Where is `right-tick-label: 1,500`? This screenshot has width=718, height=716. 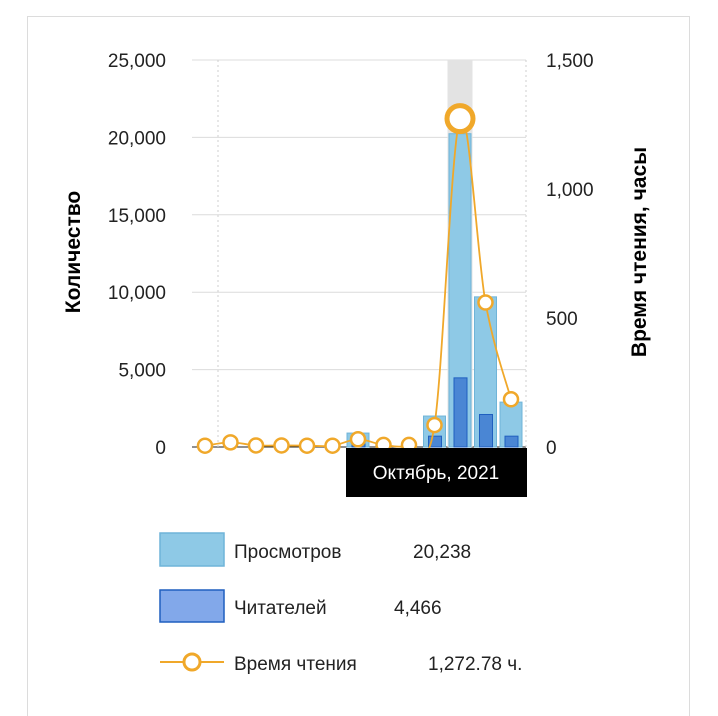 right-tick-label: 1,500 is located at coordinates (570, 61).